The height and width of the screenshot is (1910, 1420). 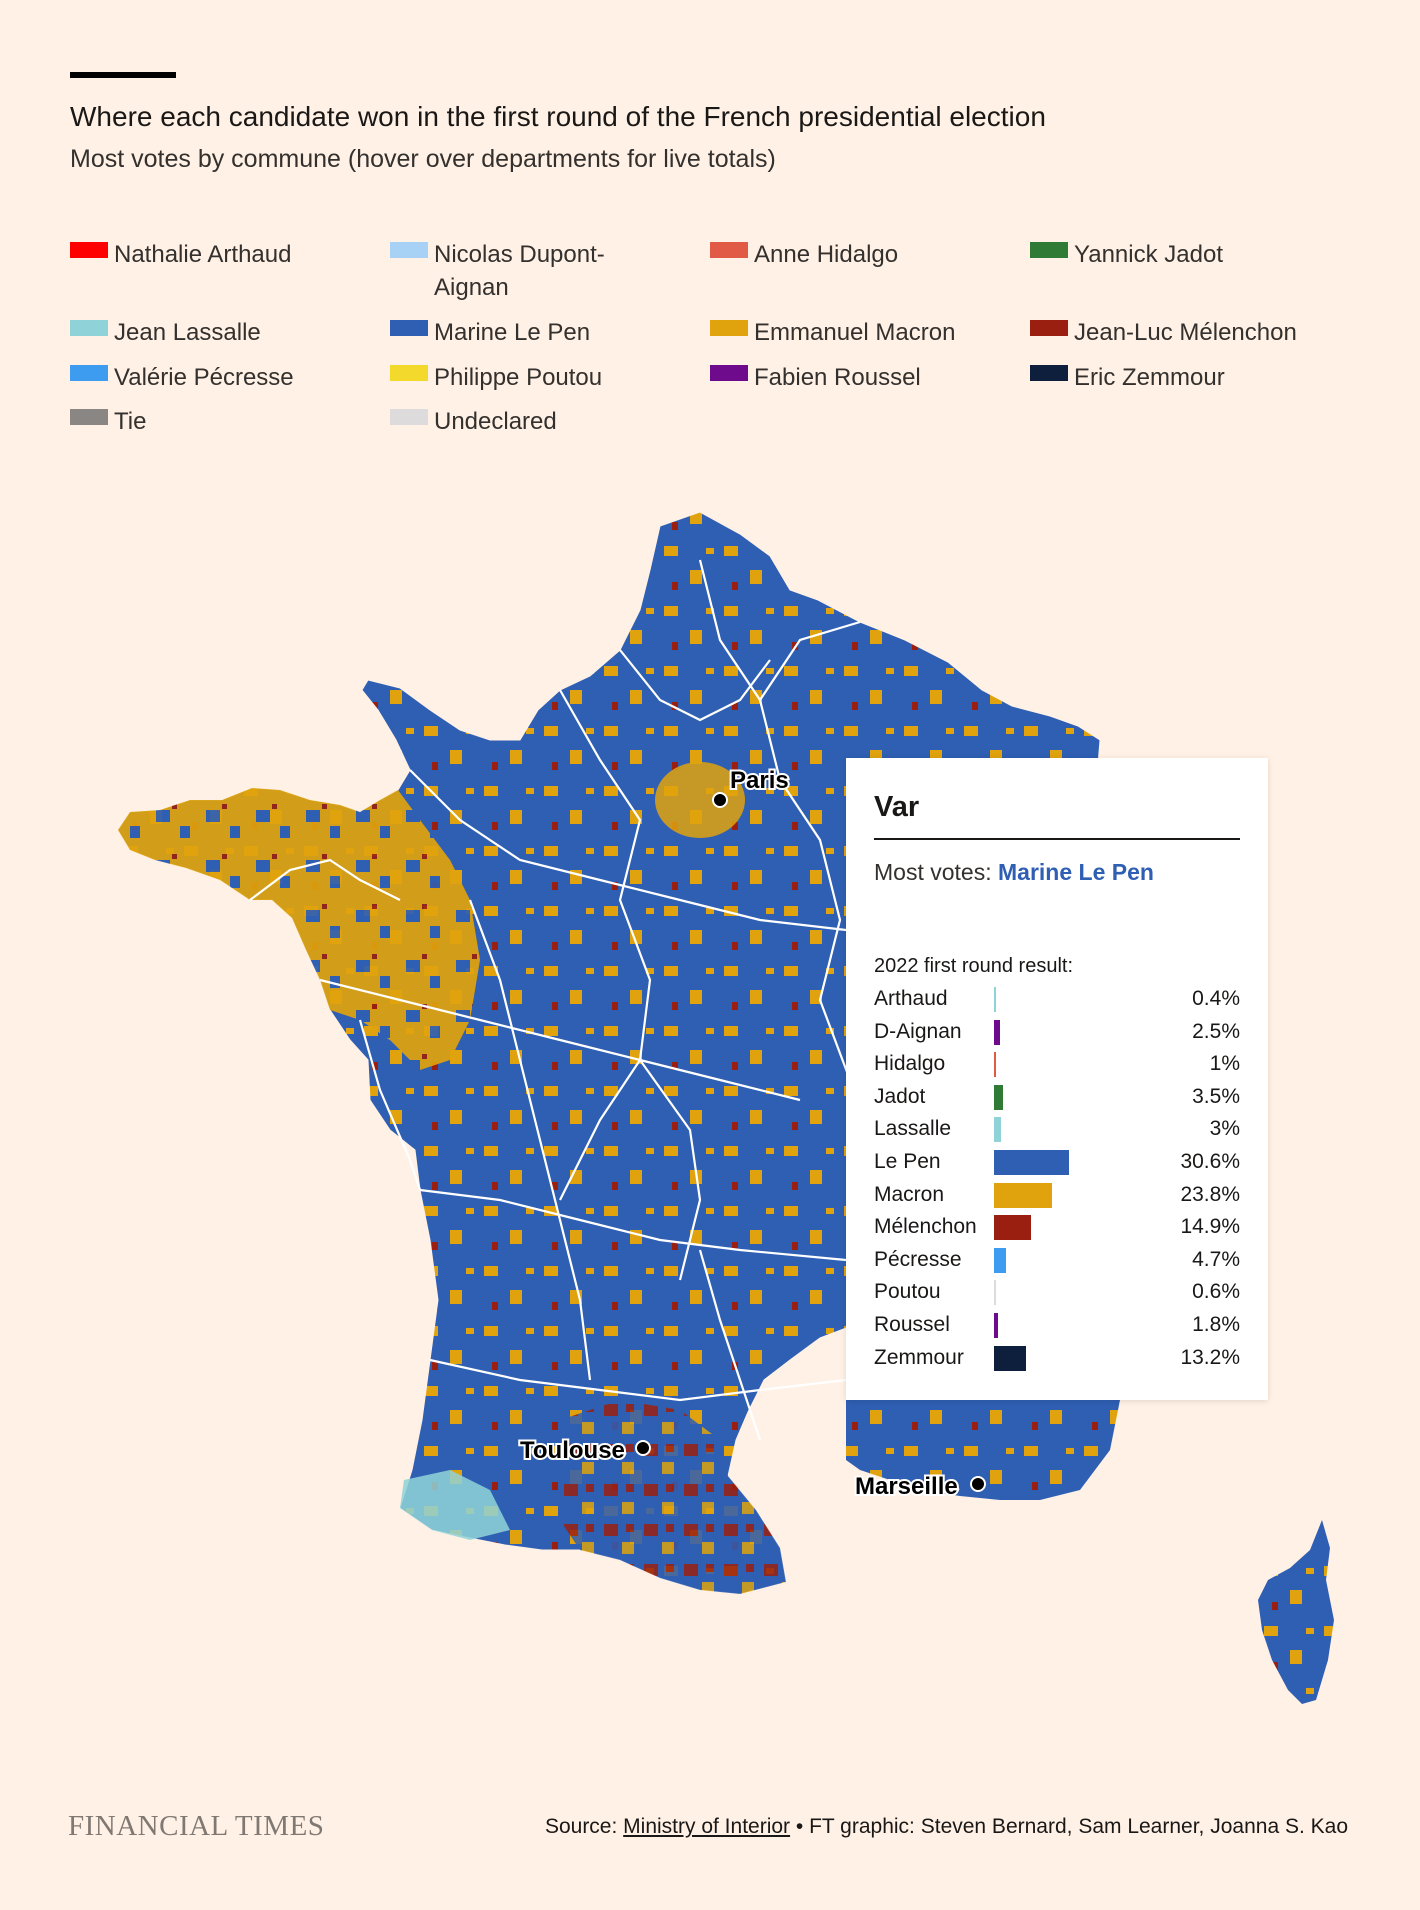 I want to click on result-candidate: Le Pen, so click(x=907, y=1161).